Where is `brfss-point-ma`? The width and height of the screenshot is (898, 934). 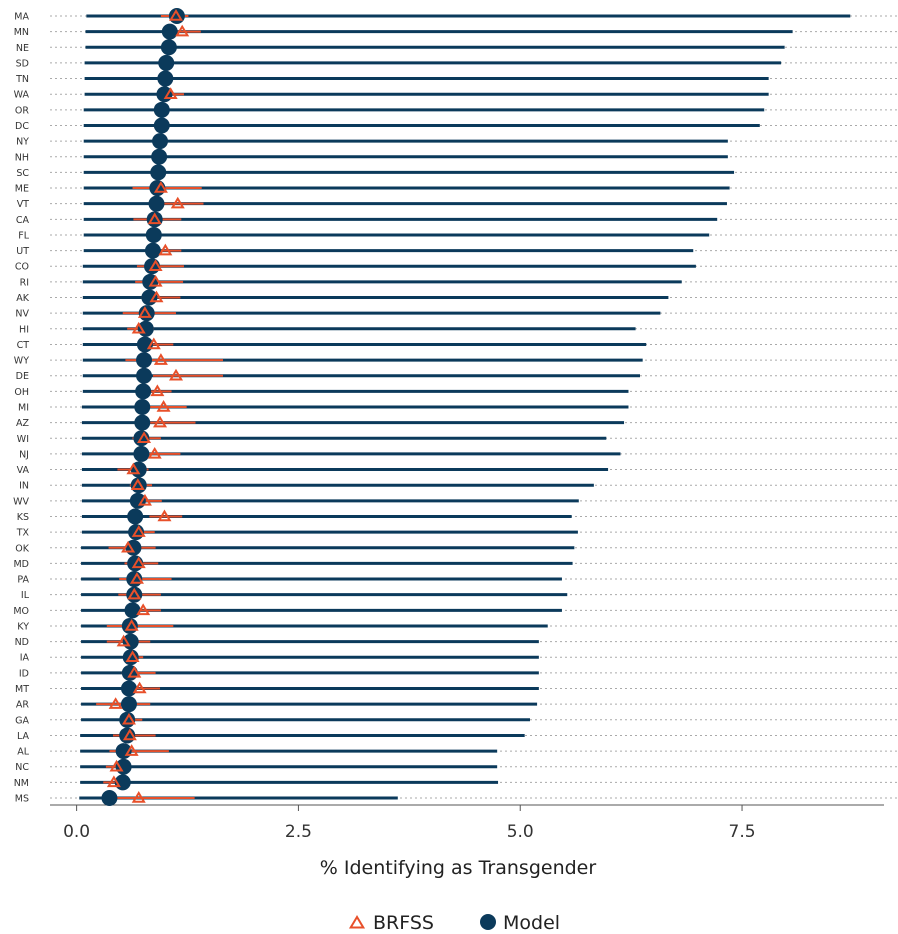
brfss-point-ma is located at coordinates (176, 15).